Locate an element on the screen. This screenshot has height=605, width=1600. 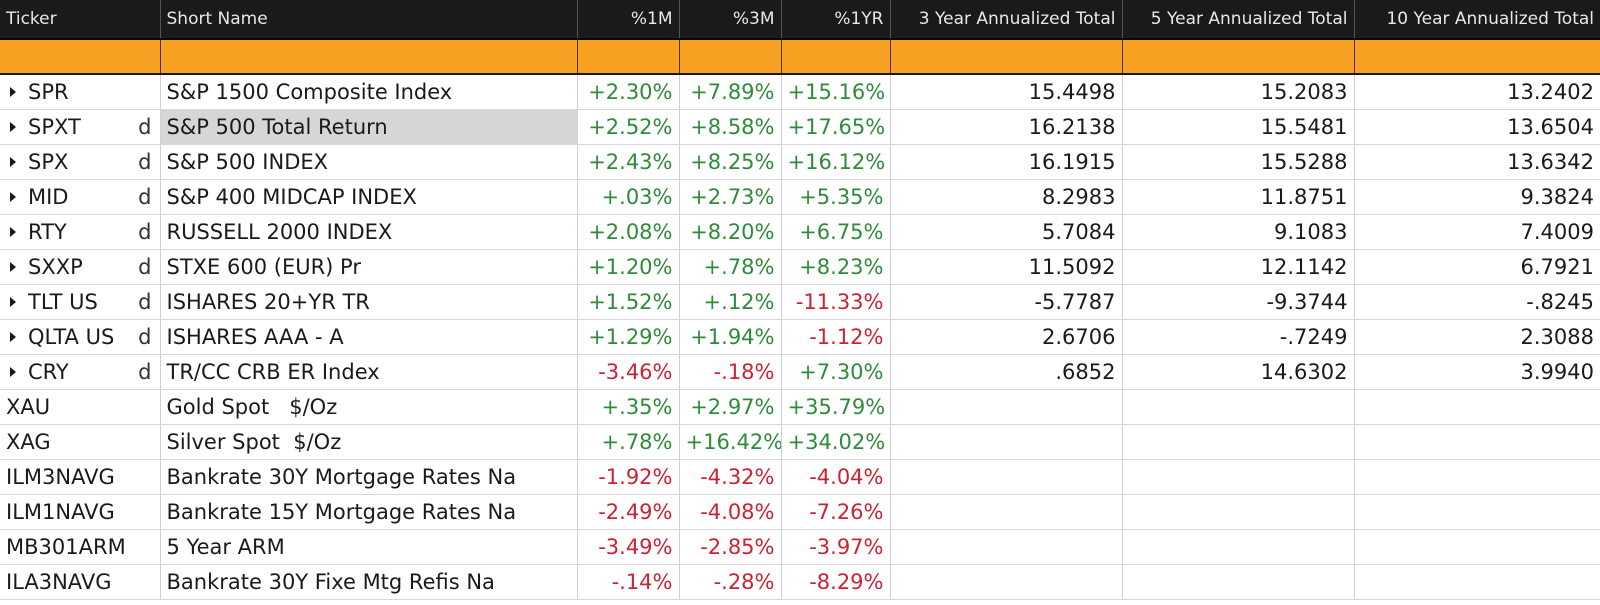
value-cell-y3: 8.2983 is located at coordinates (1005, 197).